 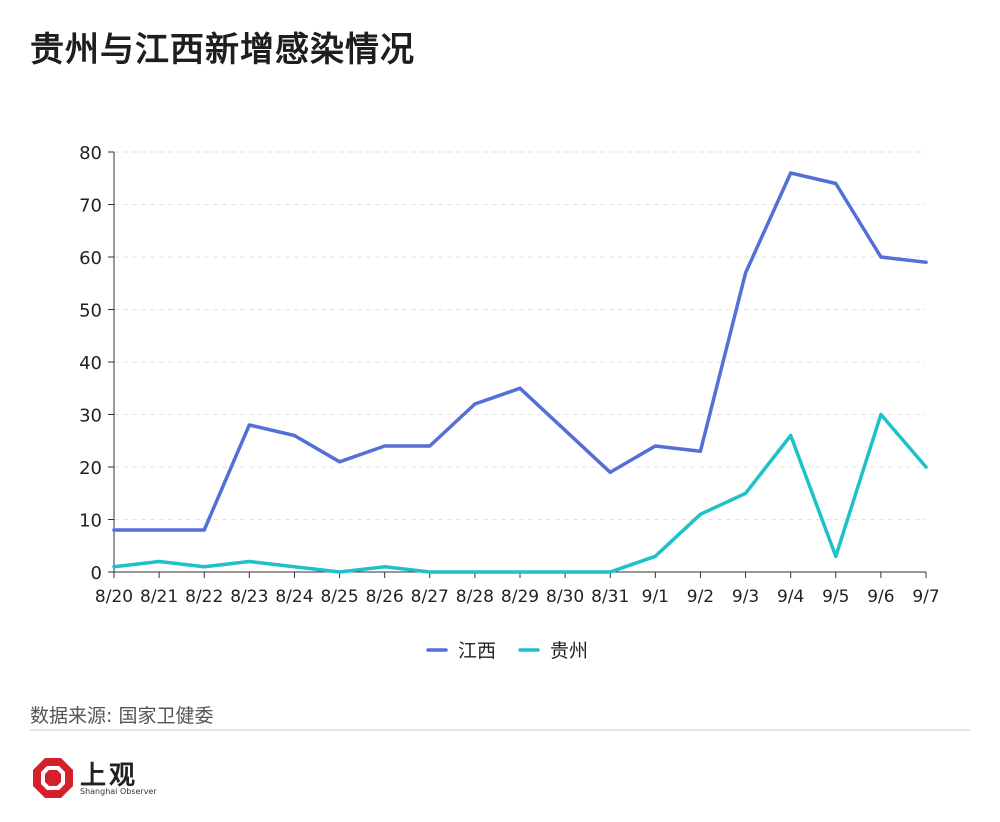 What do you see at coordinates (430, 597) in the screenshot?
I see `x-tick-label: 8/27` at bounding box center [430, 597].